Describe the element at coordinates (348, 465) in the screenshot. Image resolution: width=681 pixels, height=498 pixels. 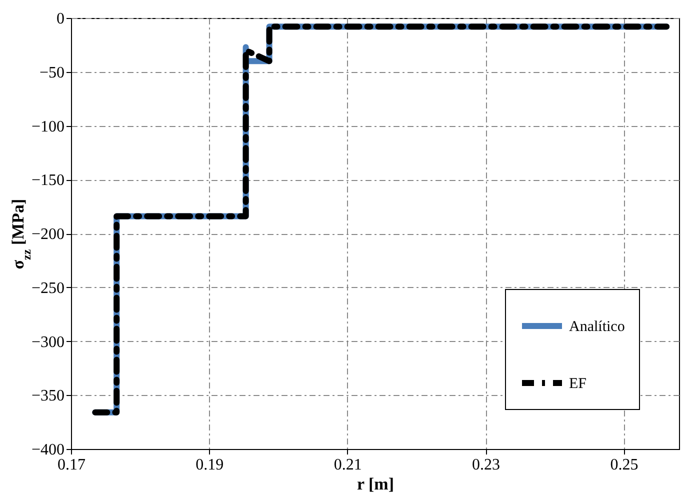
I see `x-tick-label: 0.21` at that location.